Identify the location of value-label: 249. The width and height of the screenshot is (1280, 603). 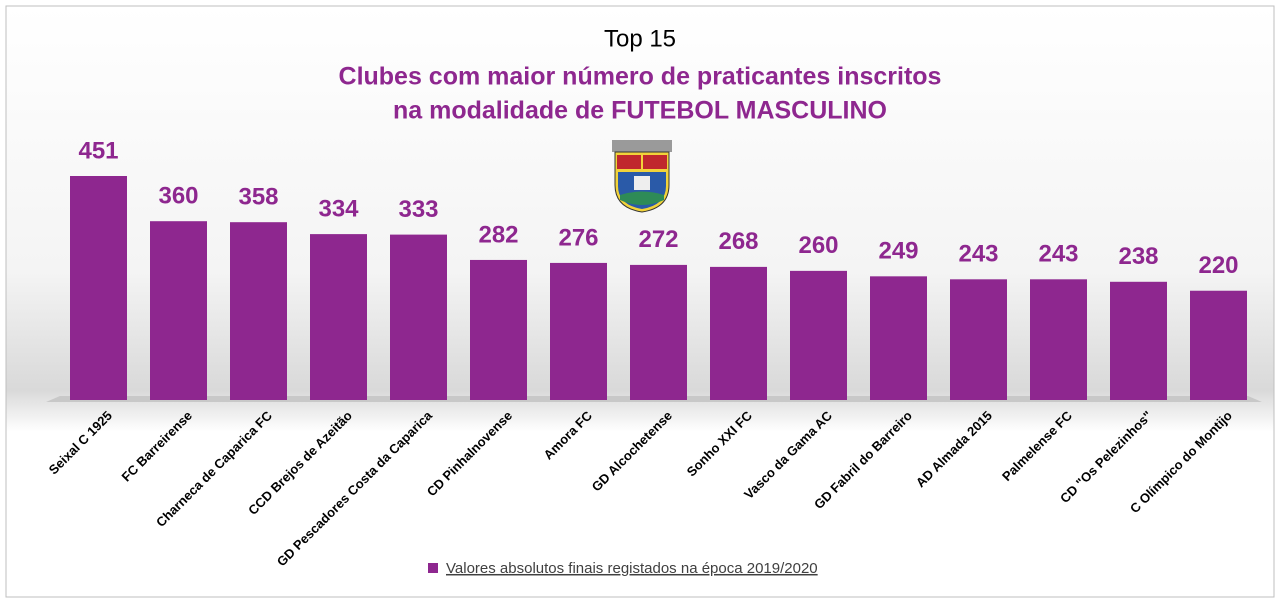
(898, 251).